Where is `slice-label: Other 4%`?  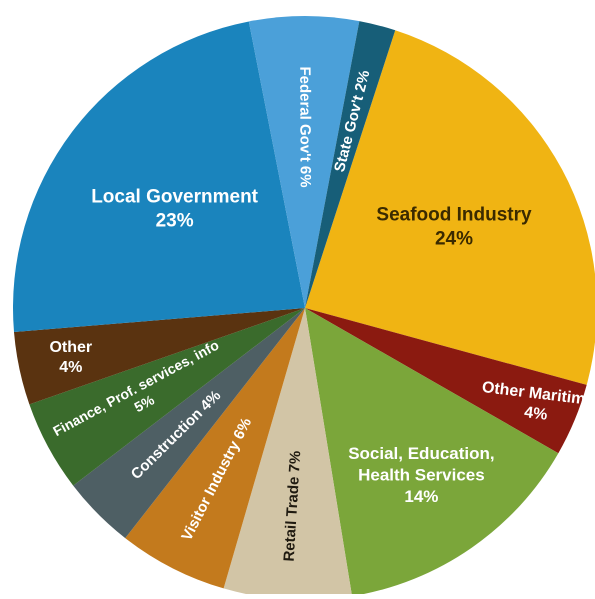
slice-label: Other 4% is located at coordinates (70, 357).